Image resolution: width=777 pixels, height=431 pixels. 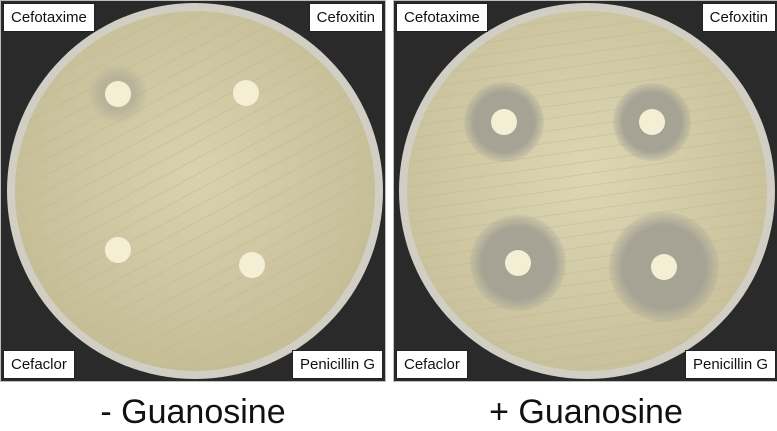 What do you see at coordinates (193, 412) in the screenshot?
I see `caption-minus-guanosine: - Guanosine` at bounding box center [193, 412].